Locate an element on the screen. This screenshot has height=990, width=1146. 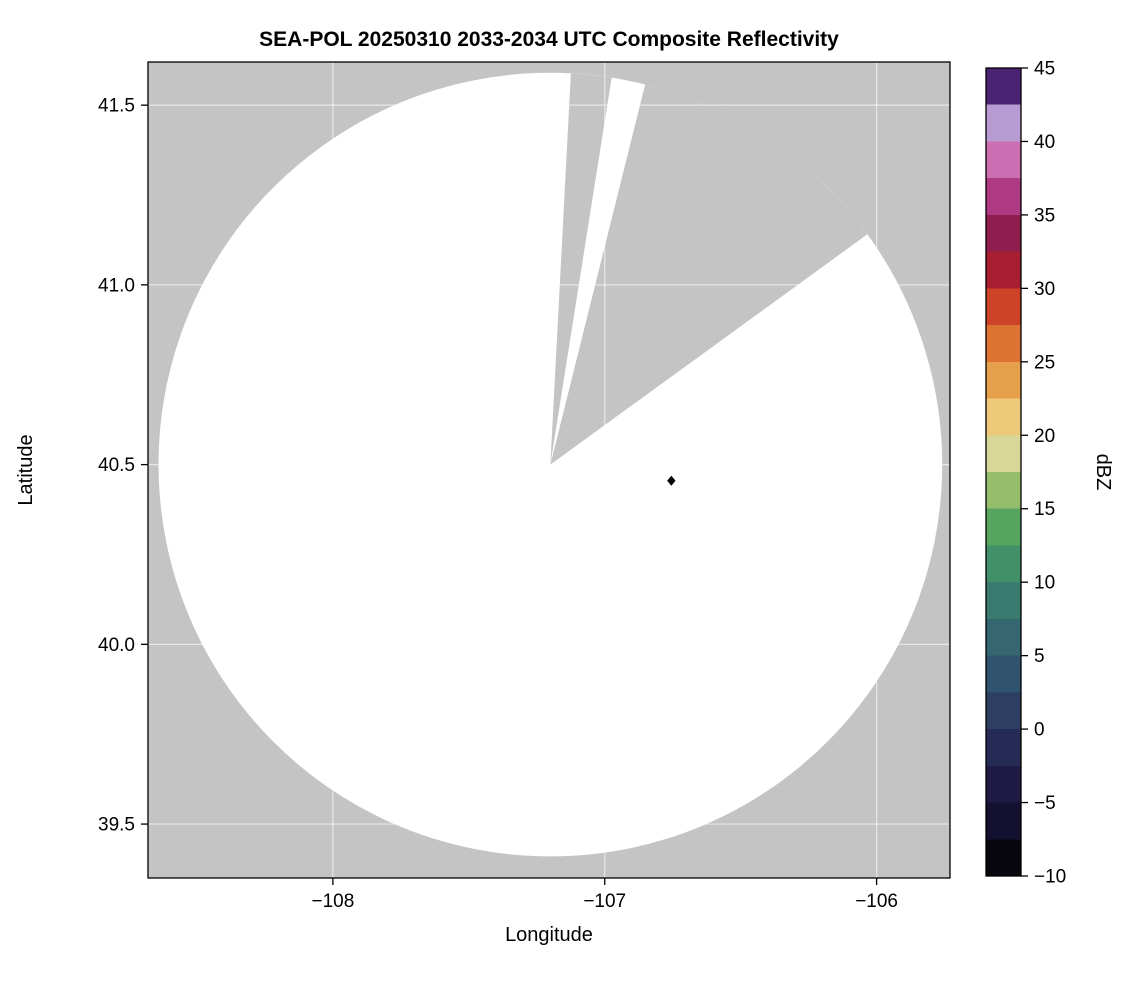
colorbar-ticks: −10 −5 0 5 10 15 20 25 30 35 40 45 is located at coordinates (1043, 473).